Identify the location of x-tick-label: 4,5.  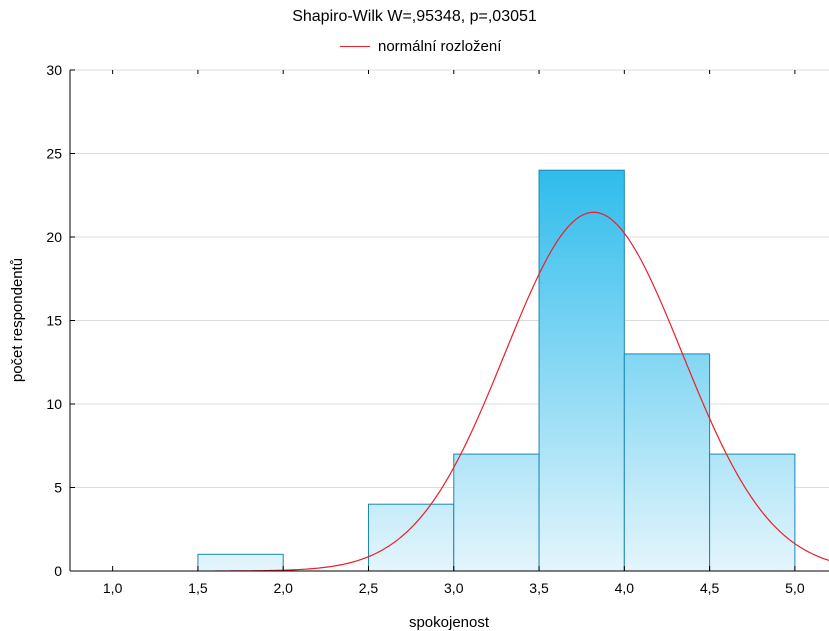
(710, 588).